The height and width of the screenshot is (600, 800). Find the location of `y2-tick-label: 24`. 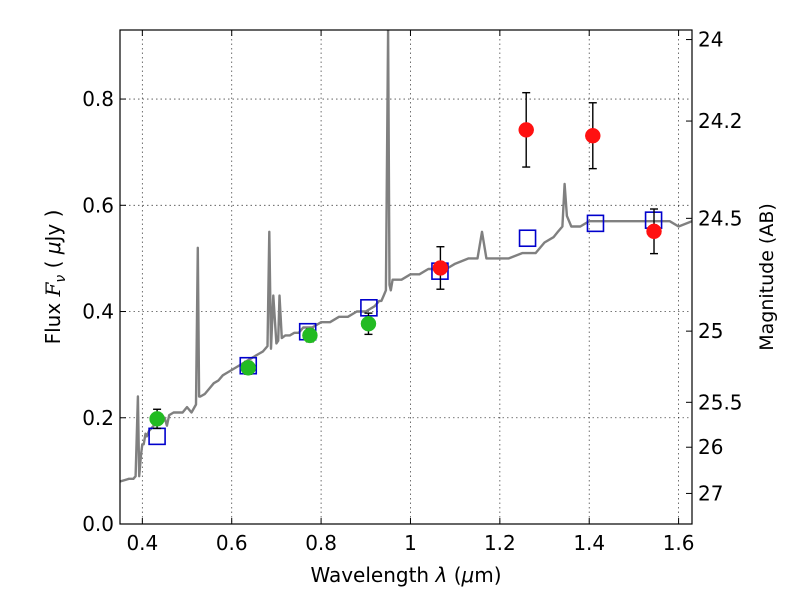

y2-tick-label: 24 is located at coordinates (710, 40).